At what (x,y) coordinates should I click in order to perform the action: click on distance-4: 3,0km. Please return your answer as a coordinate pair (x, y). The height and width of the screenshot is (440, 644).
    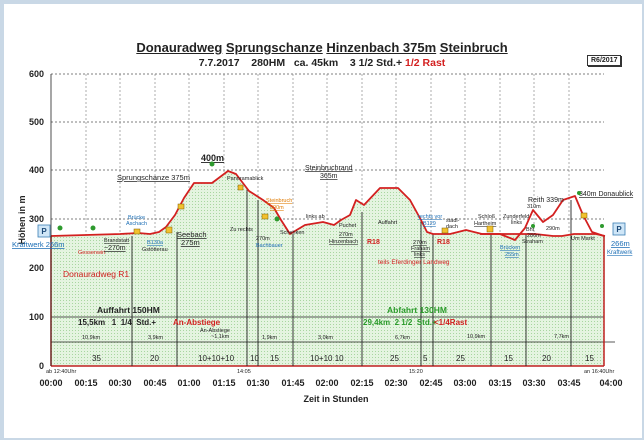
    Looking at the image, I should click on (325, 338).